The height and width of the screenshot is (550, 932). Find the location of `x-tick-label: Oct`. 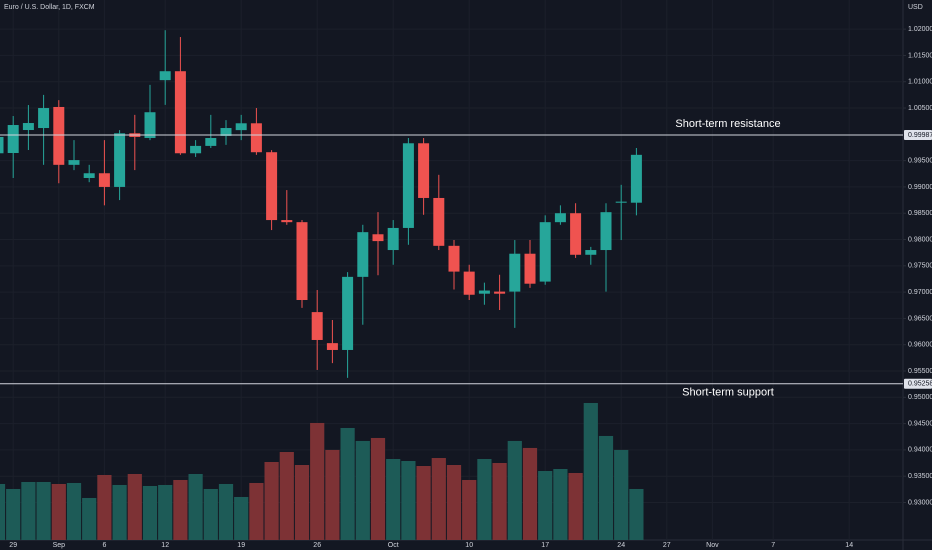

x-tick-label: Oct is located at coordinates (393, 545).